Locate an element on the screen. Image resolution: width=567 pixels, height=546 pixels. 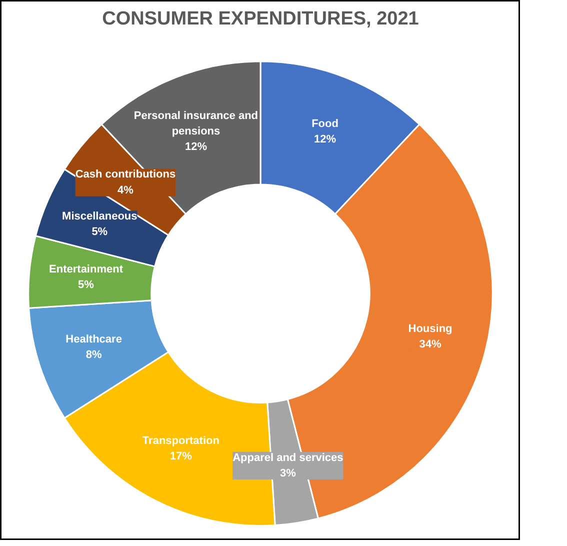
slice-label: Miscellaneous is located at coordinates (100, 216).